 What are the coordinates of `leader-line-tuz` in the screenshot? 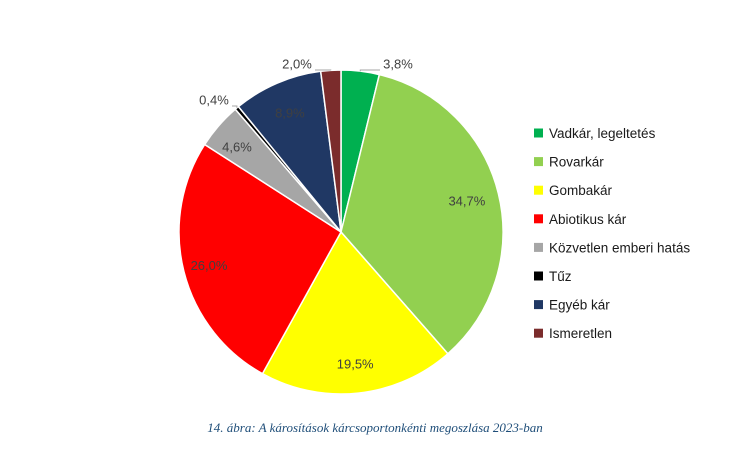 It's located at (235, 106).